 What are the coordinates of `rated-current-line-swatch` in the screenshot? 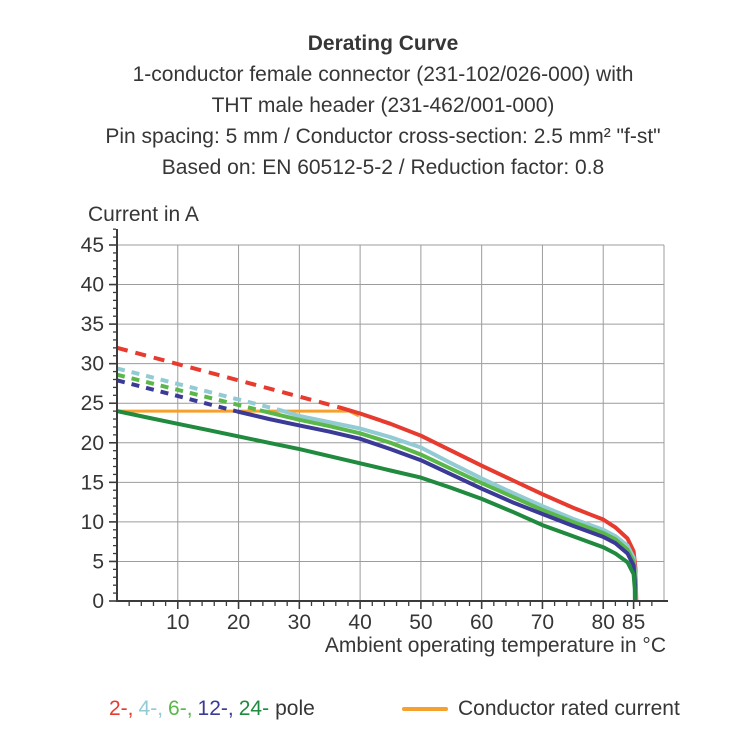 It's located at (425, 709).